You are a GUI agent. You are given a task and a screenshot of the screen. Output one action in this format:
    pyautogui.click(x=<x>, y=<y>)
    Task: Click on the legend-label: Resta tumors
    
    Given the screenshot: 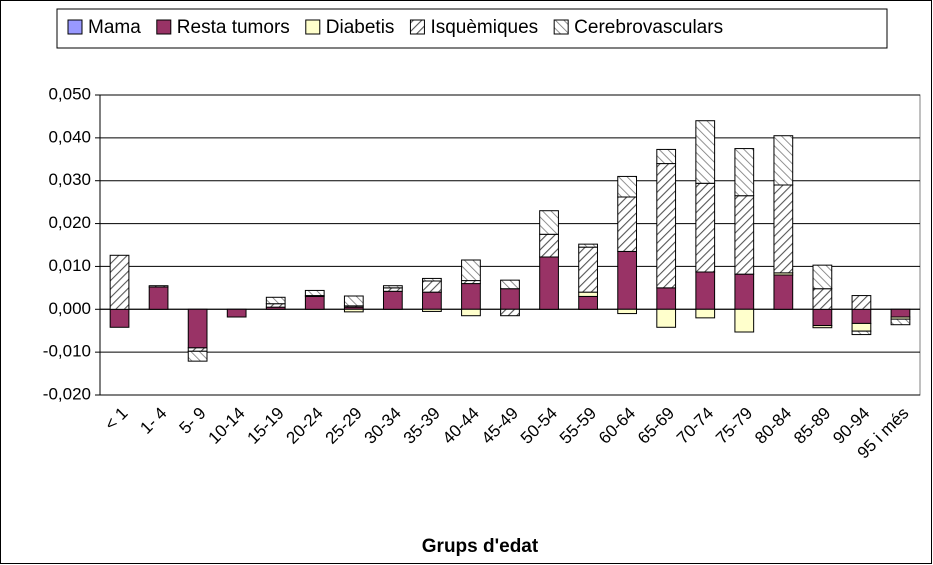 What is the action you would take?
    pyautogui.click(x=233, y=27)
    